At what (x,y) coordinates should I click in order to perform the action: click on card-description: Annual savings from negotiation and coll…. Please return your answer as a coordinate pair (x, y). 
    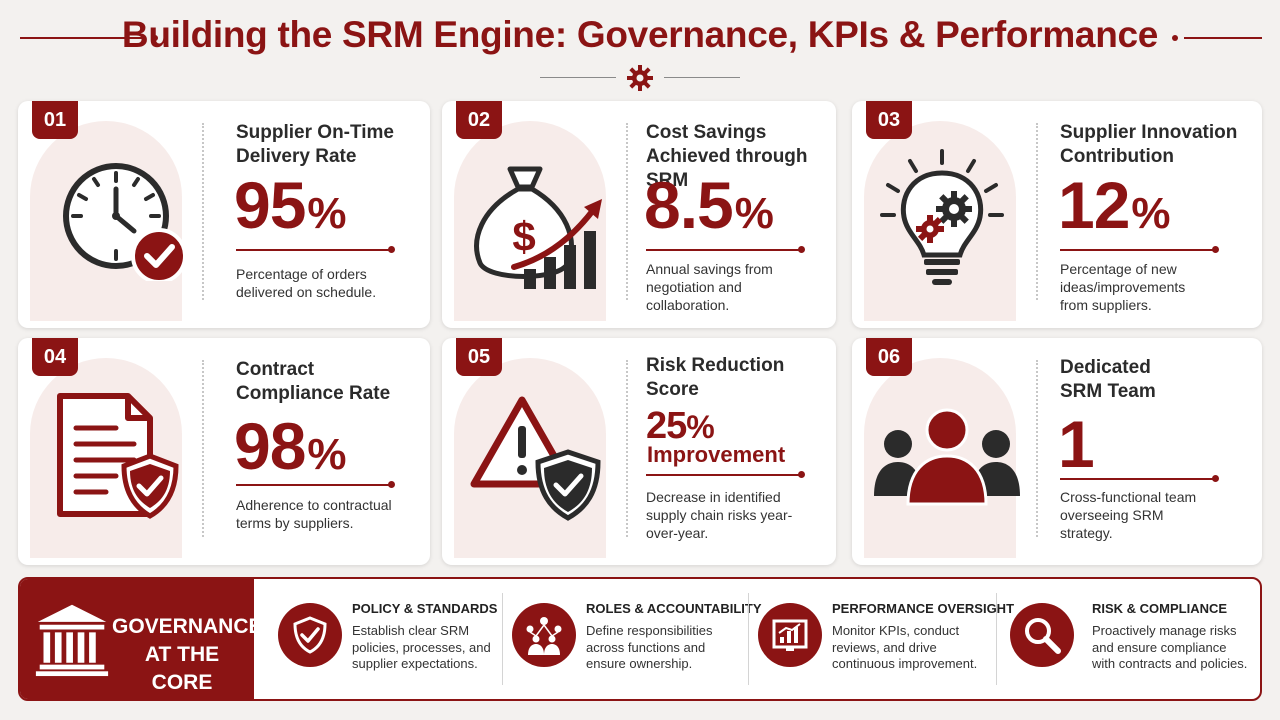
    Looking at the image, I should click on (709, 287).